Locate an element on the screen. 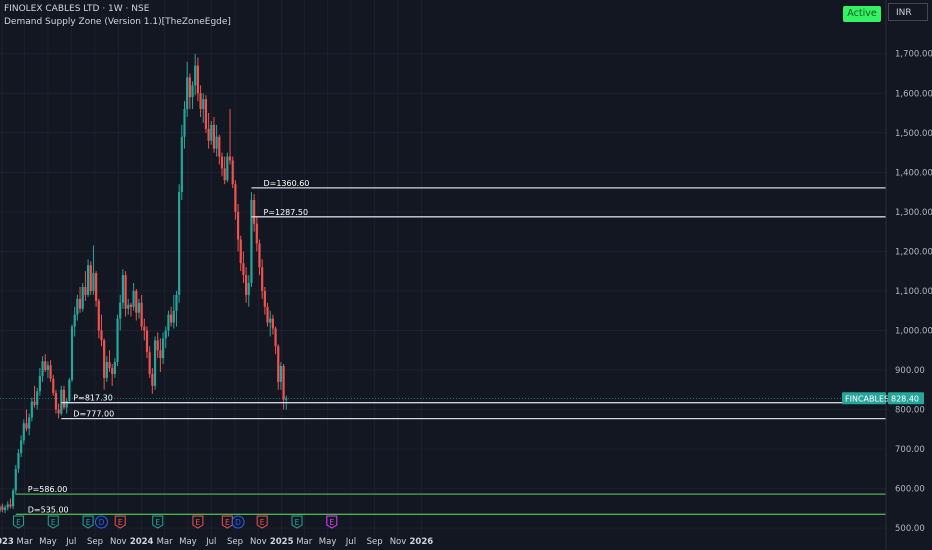 The image size is (932, 550). event-letter: D is located at coordinates (238, 522).